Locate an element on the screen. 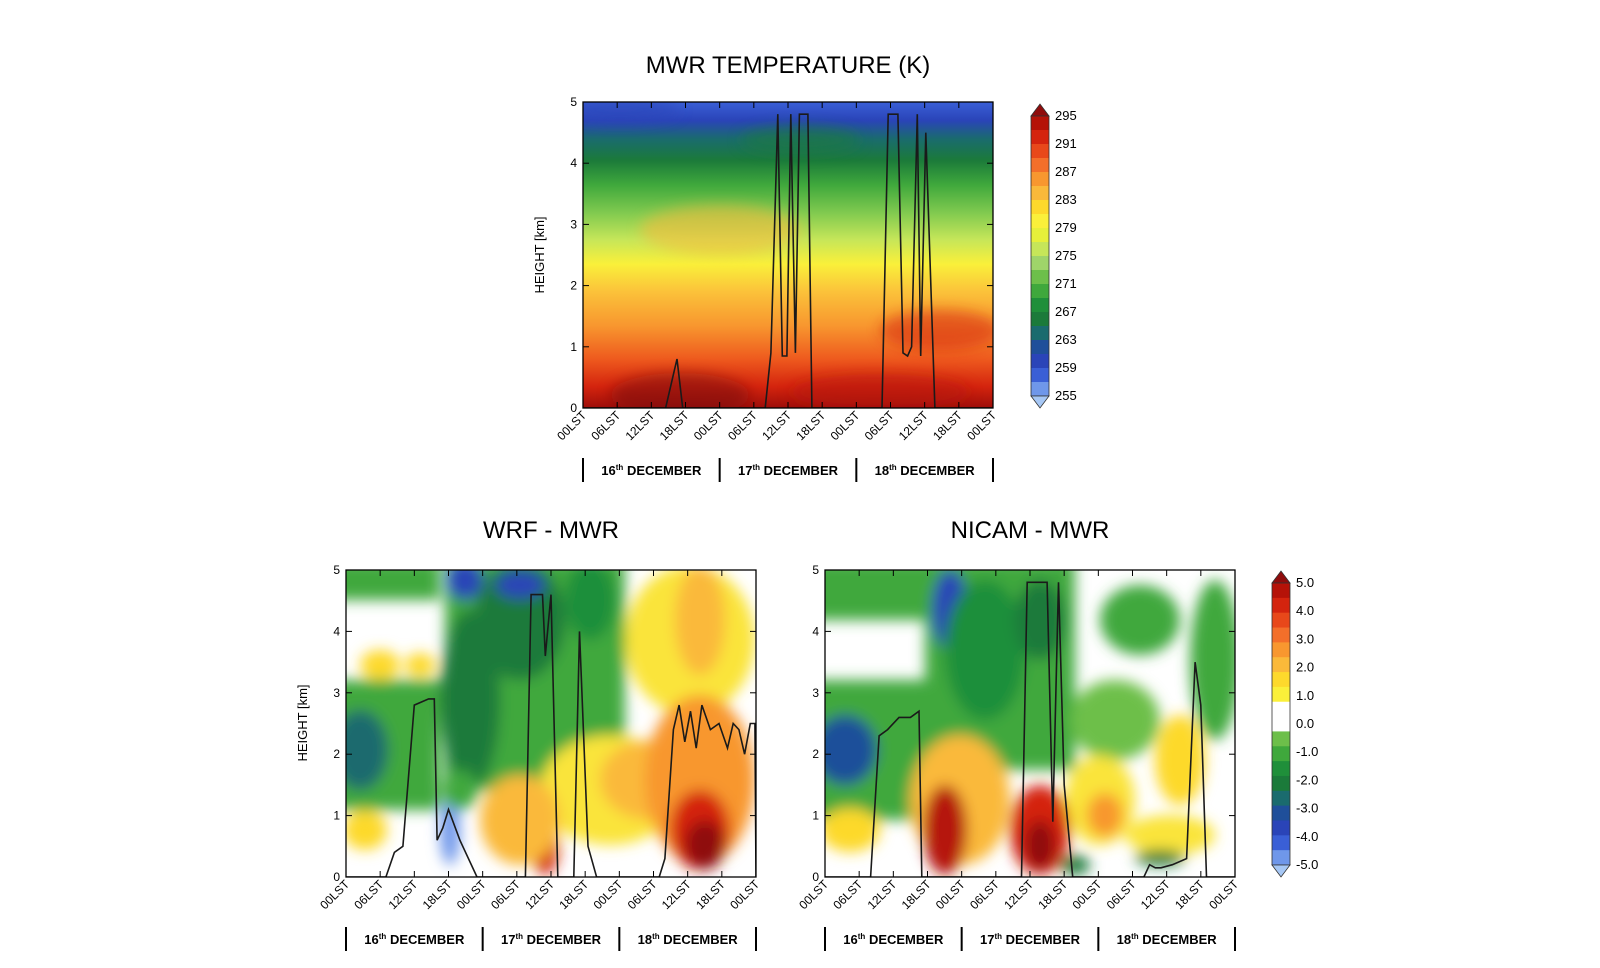  colorbar-label: 267 is located at coordinates (1066, 311).